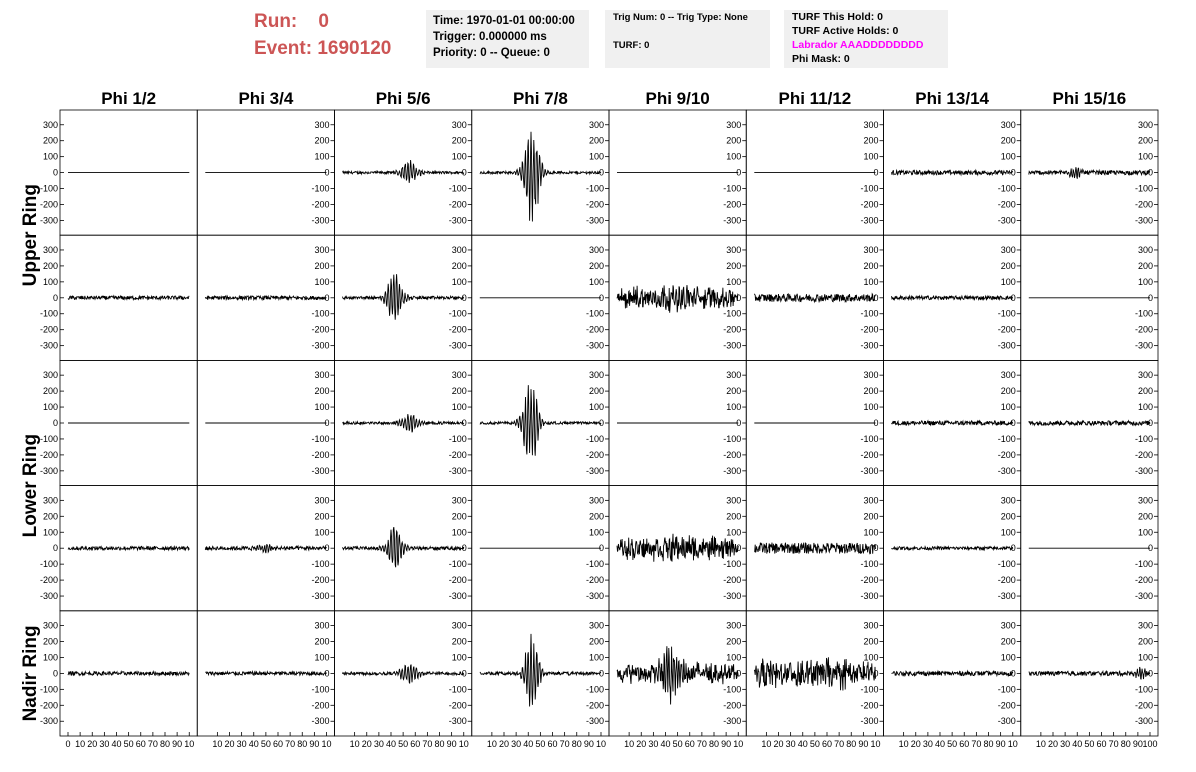  I want to click on x-tick-label: 20, so click(367, 744).